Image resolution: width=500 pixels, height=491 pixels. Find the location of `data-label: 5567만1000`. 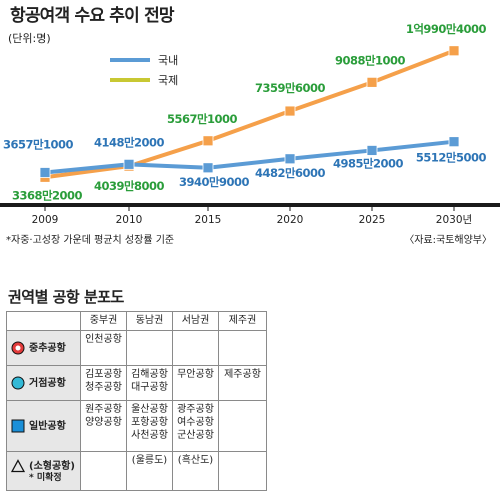

data-label: 5567만1000 is located at coordinates (202, 119).